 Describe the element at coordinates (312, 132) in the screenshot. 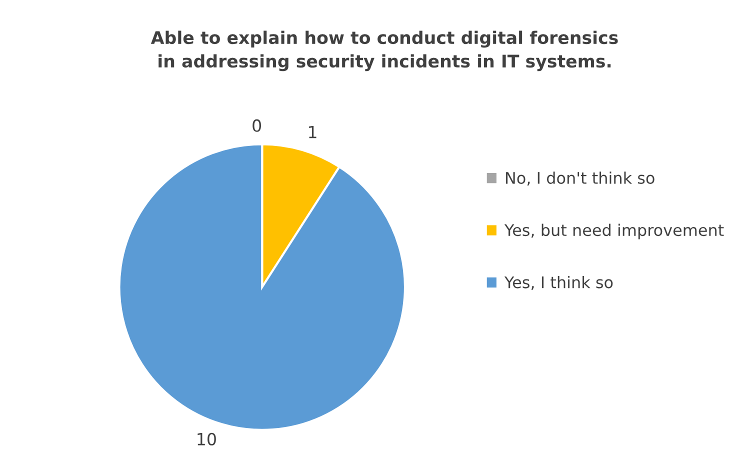

I see `data-label: 1` at that location.